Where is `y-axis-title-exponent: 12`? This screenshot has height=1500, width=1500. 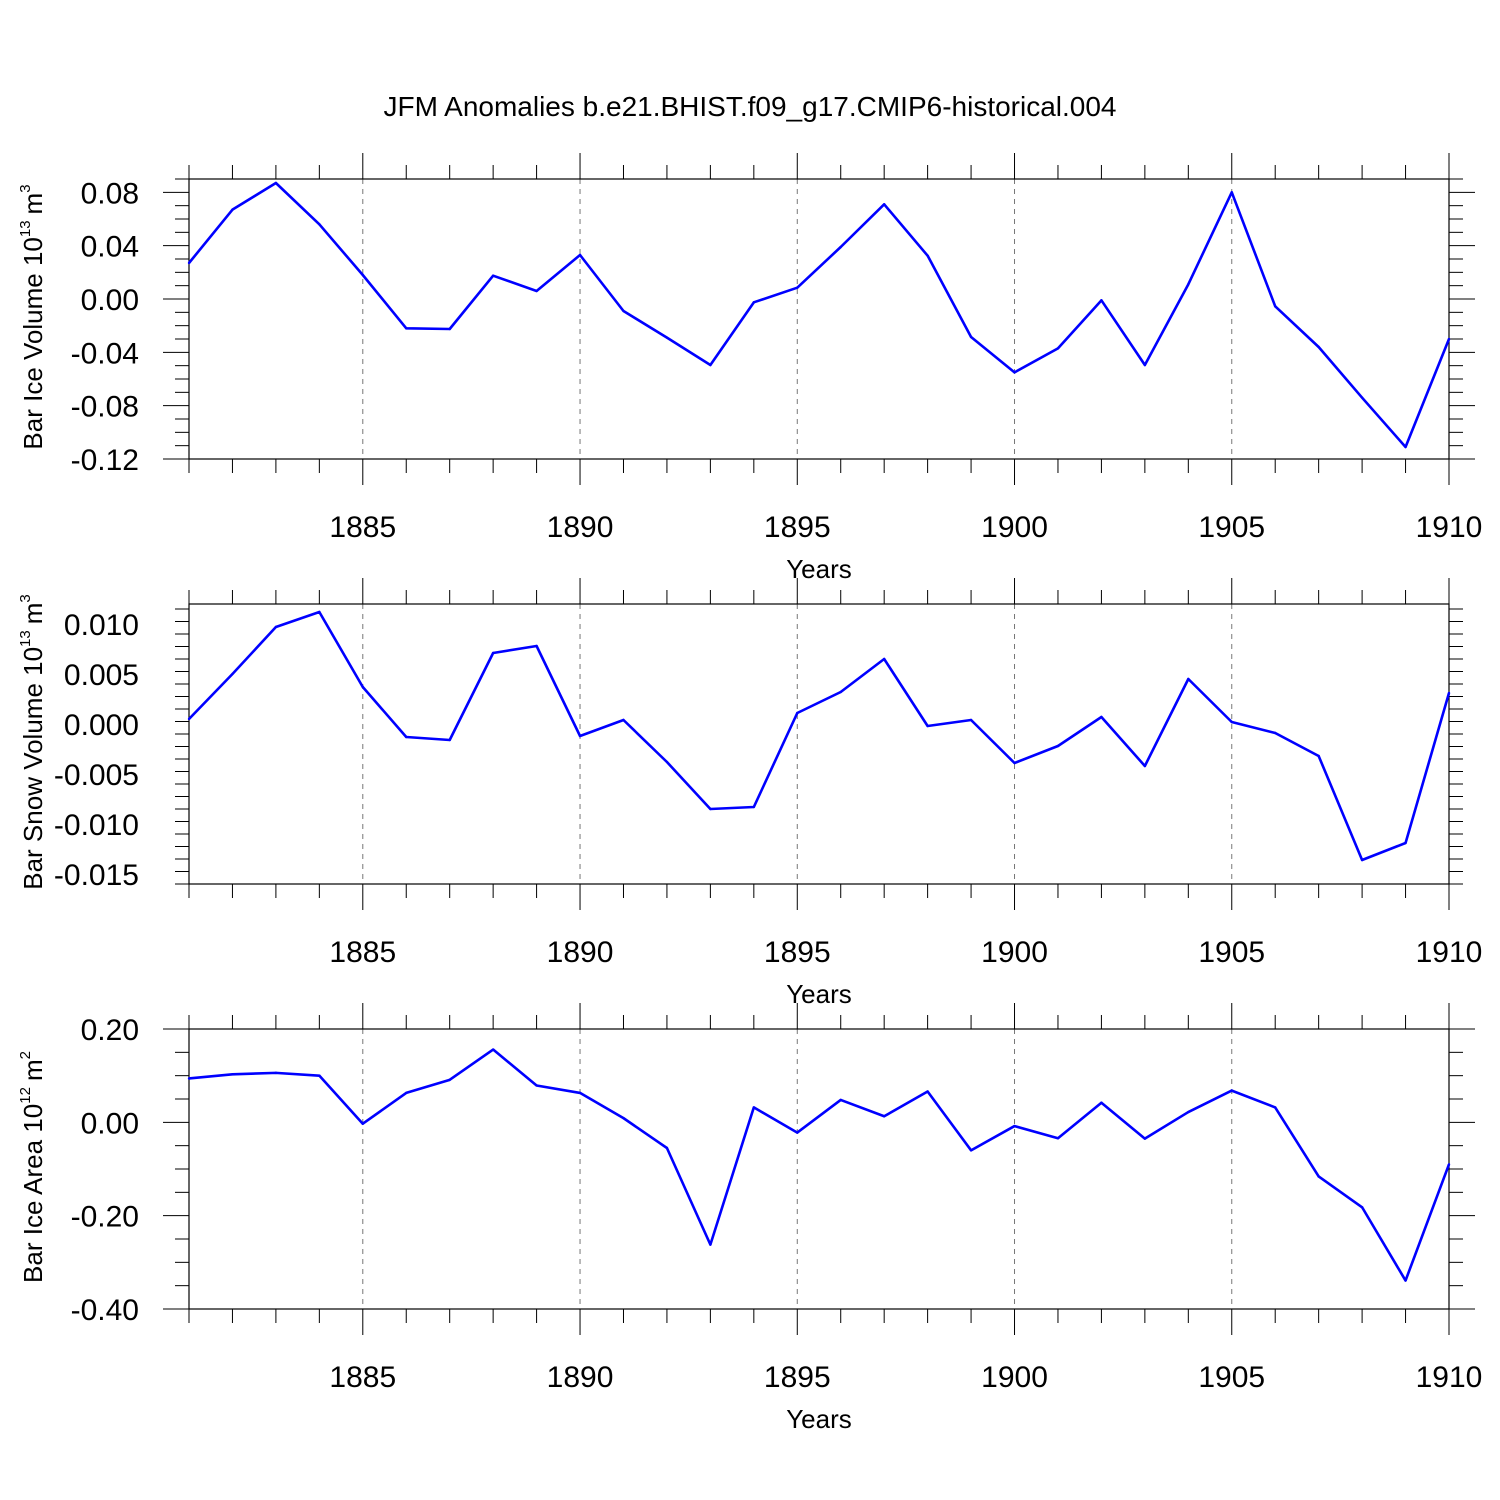
y-axis-title-exponent: 12 is located at coordinates (25, 1095).